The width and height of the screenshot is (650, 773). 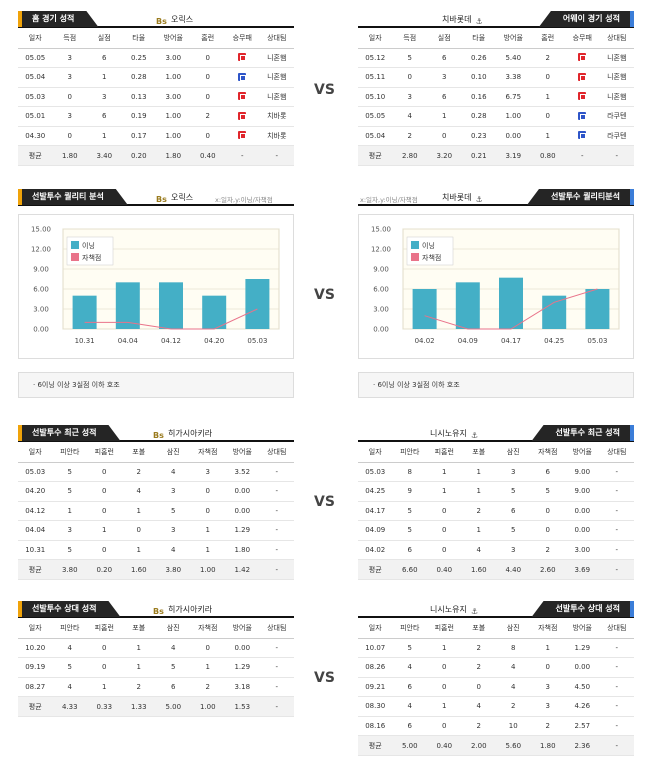 I want to click on y-tick-label: 6.00, so click(x=381, y=290).